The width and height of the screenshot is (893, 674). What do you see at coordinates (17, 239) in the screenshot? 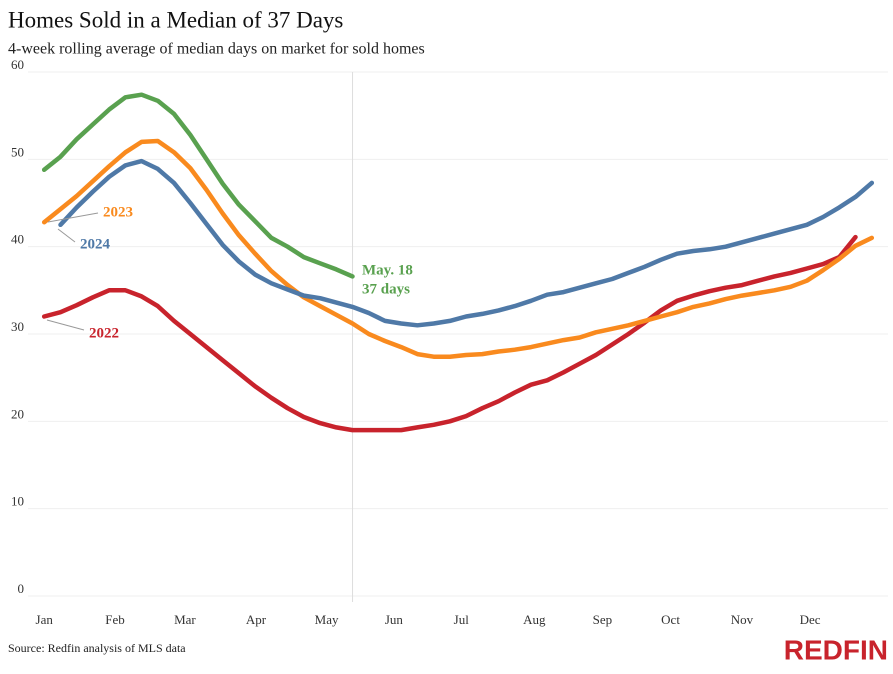
I see `y-tick-label: 40` at bounding box center [17, 239].